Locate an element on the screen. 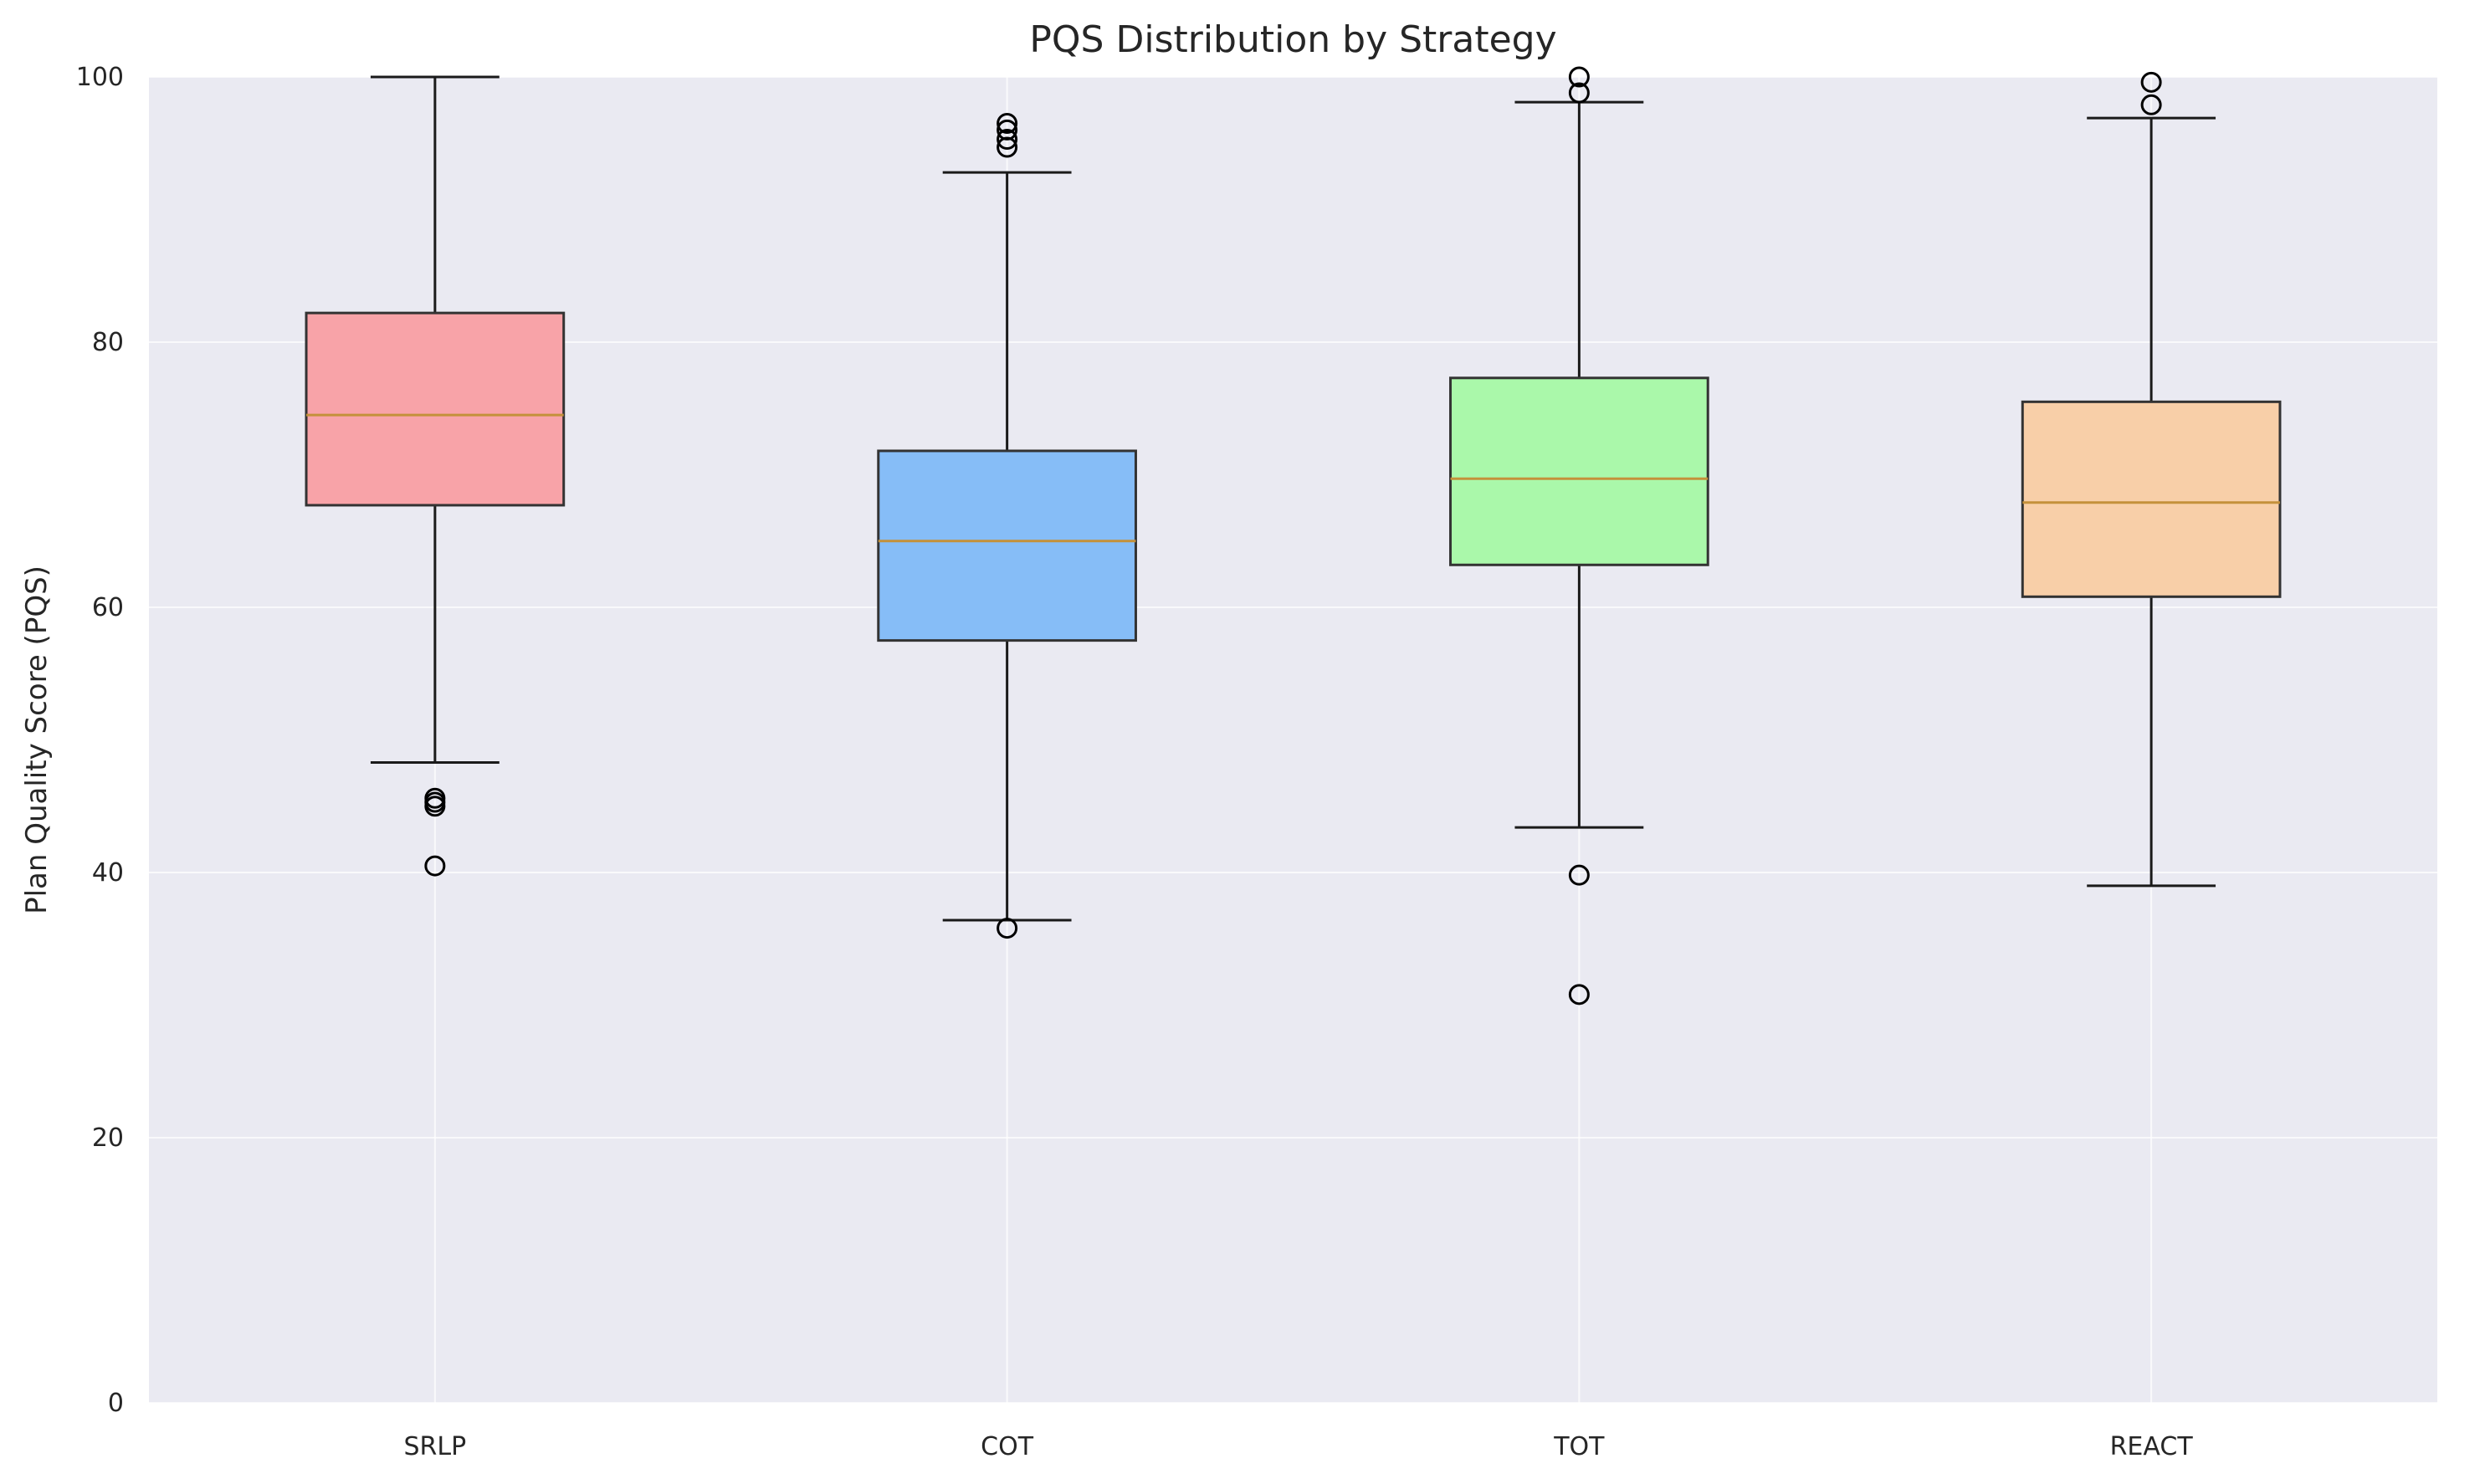  y-tick-label: 40 is located at coordinates (108, 873).